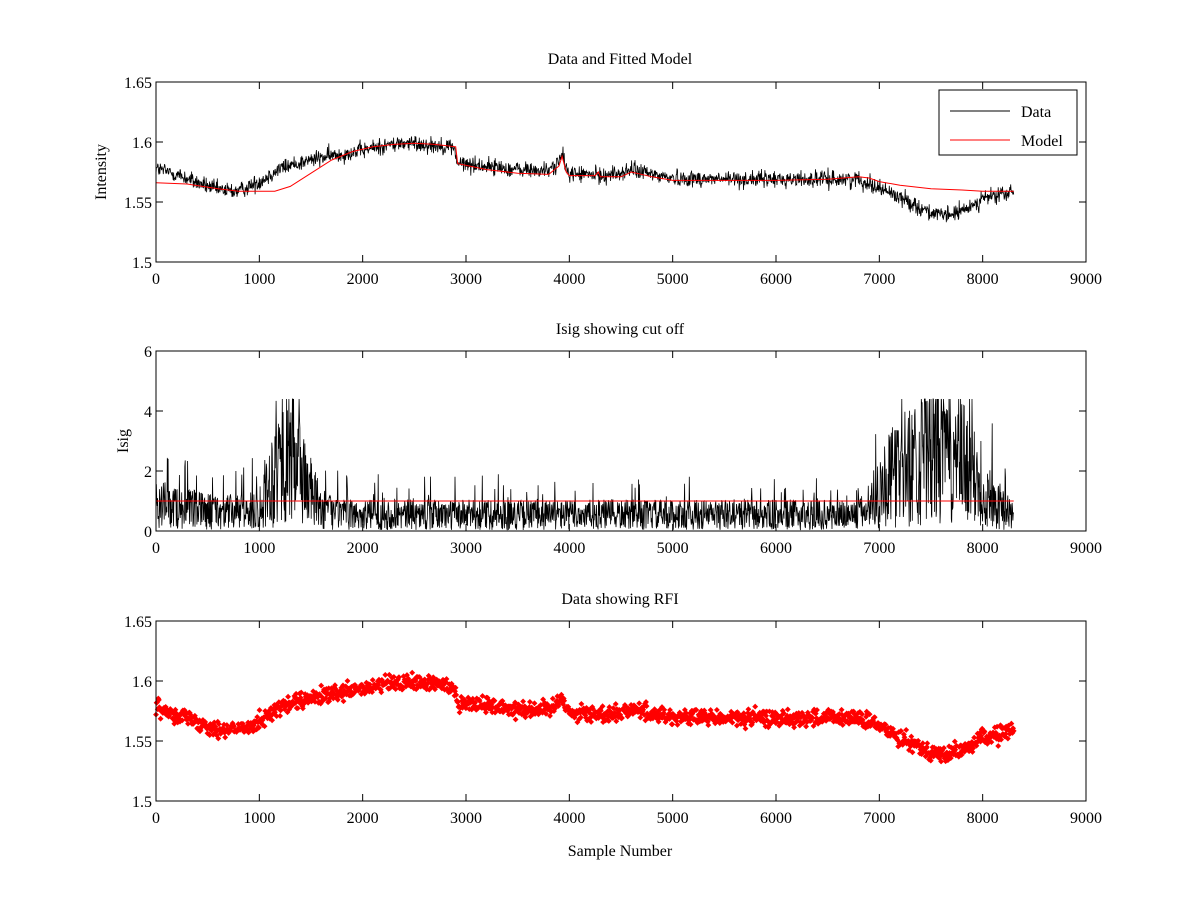 The height and width of the screenshot is (900, 1200). I want to click on panel-3-series, so click(585, 717).